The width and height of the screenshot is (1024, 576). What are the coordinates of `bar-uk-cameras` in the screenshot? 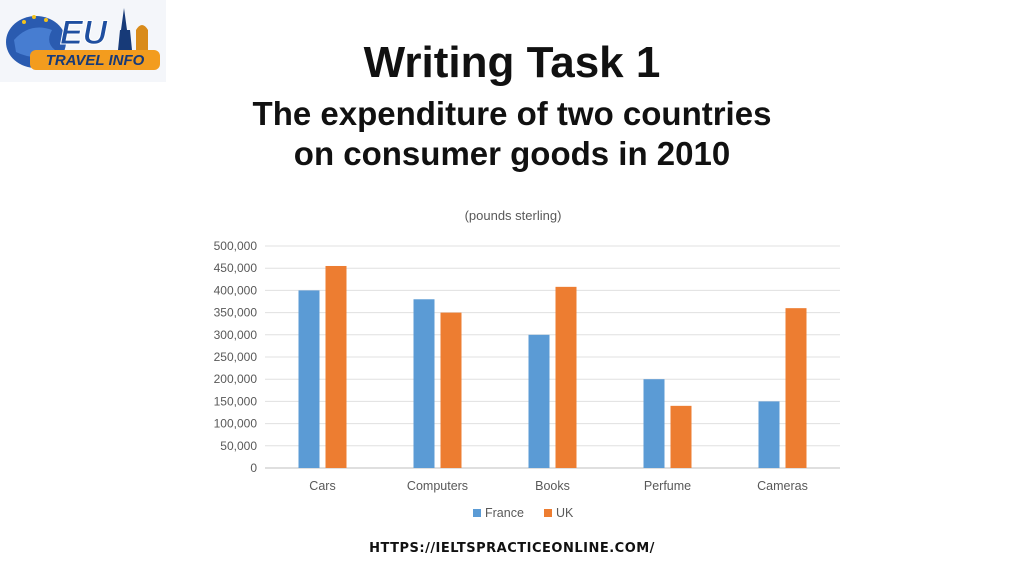 It's located at (796, 388).